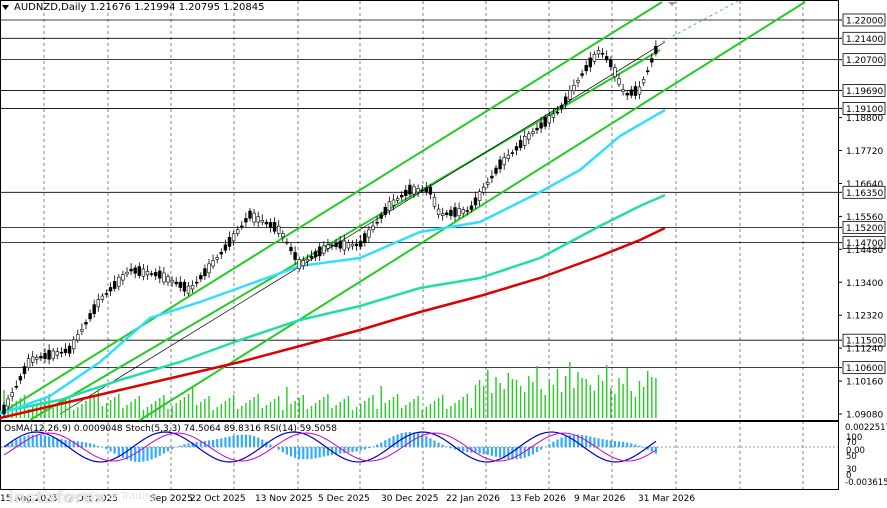 The image size is (887, 508). Describe the element at coordinates (851, 443) in the screenshot. I see `osc-tick-label: 70` at that location.